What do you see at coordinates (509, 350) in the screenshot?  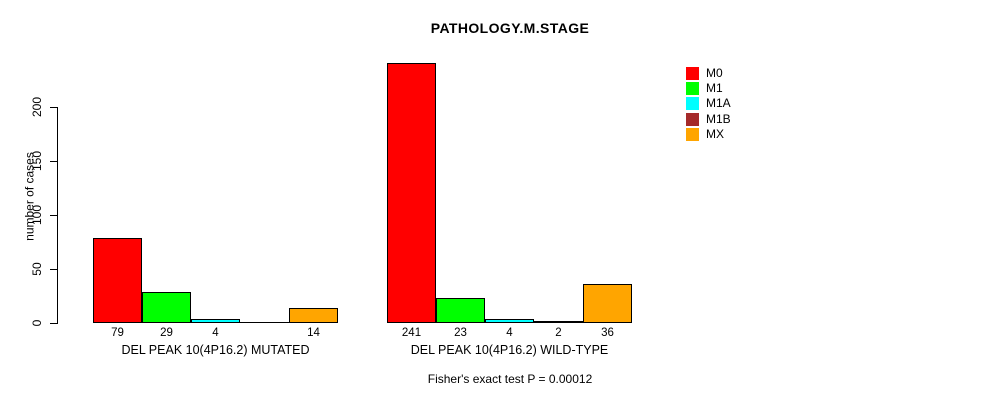 I see `group-label: DEL PEAK 10(4P16.2) WILD-TYPE` at bounding box center [509, 350].